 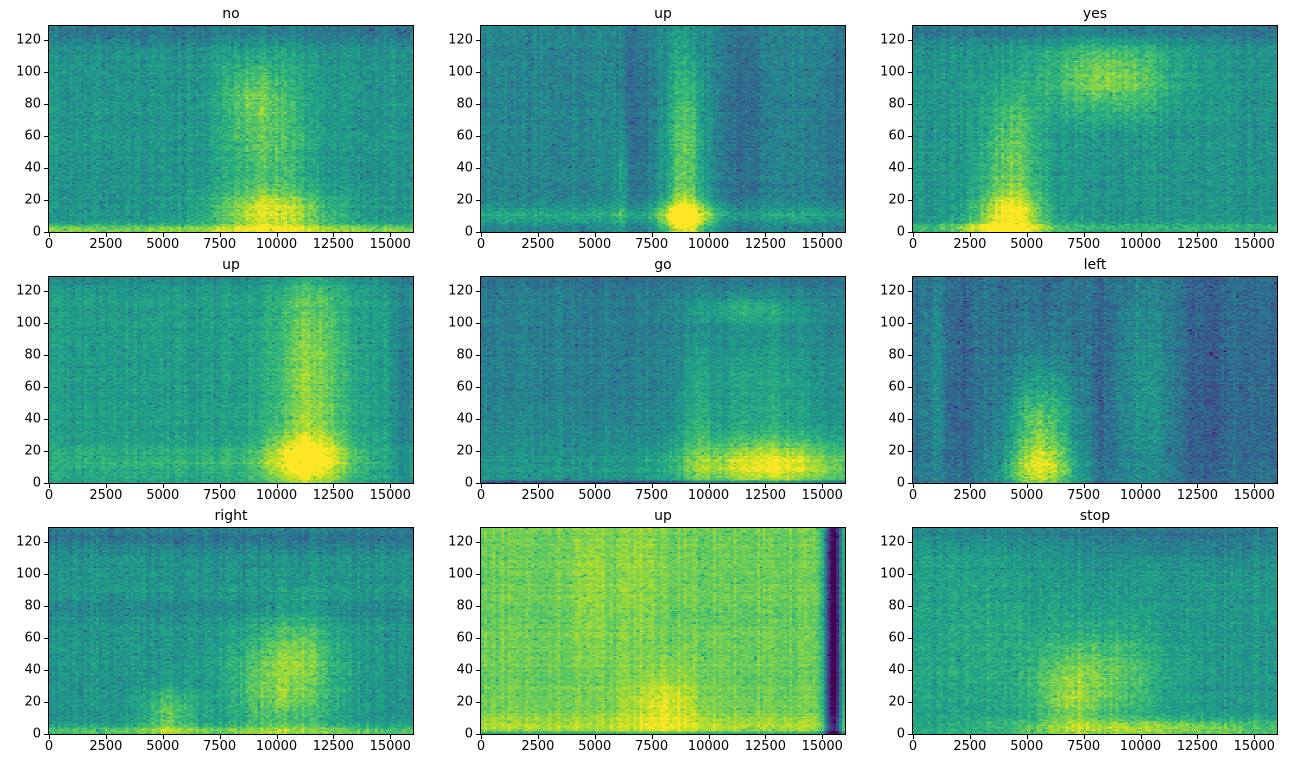 I want to click on panel-title: go, so click(x=663, y=265).